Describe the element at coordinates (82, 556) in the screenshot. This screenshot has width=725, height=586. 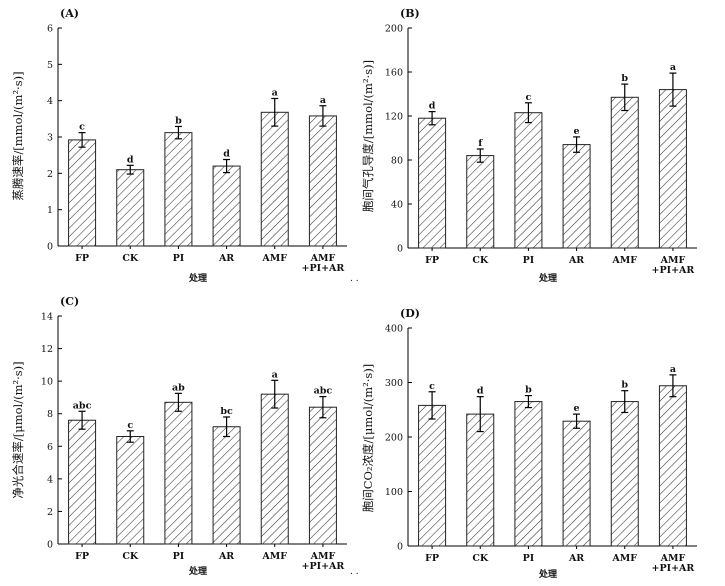
I see `panel-c-category-label: FP` at that location.